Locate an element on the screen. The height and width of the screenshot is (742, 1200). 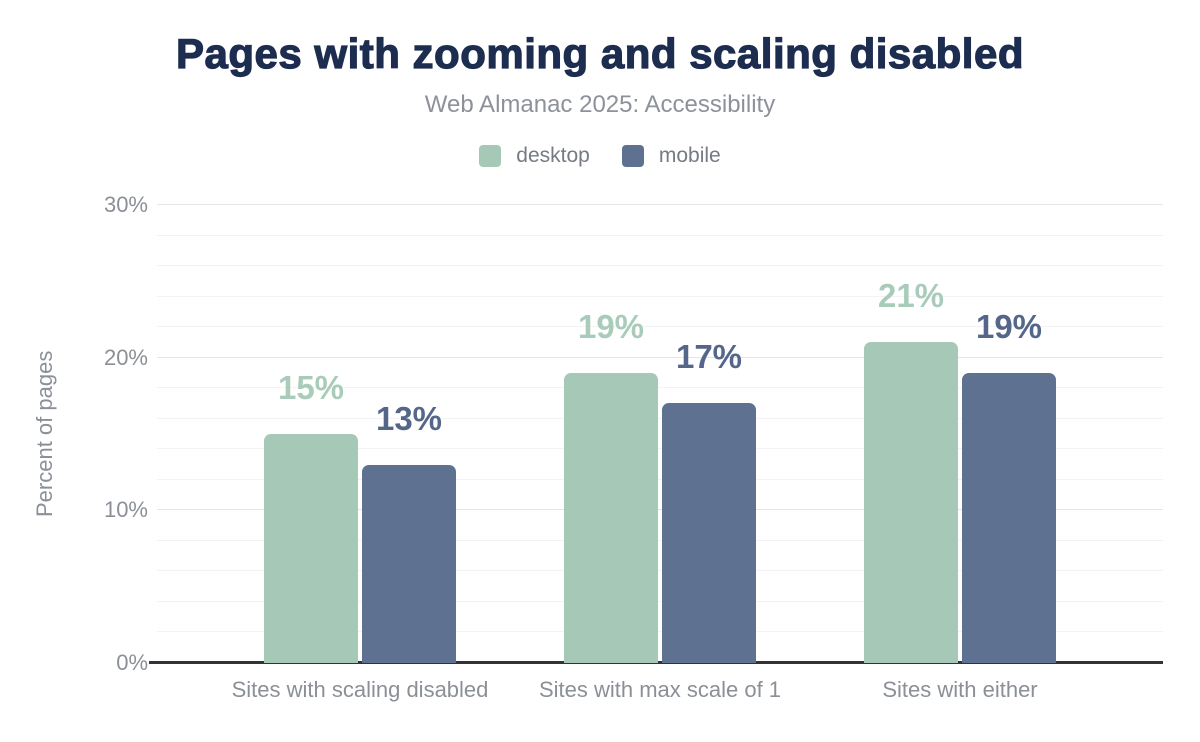
y-tick-10: 10% is located at coordinates (125, 510).